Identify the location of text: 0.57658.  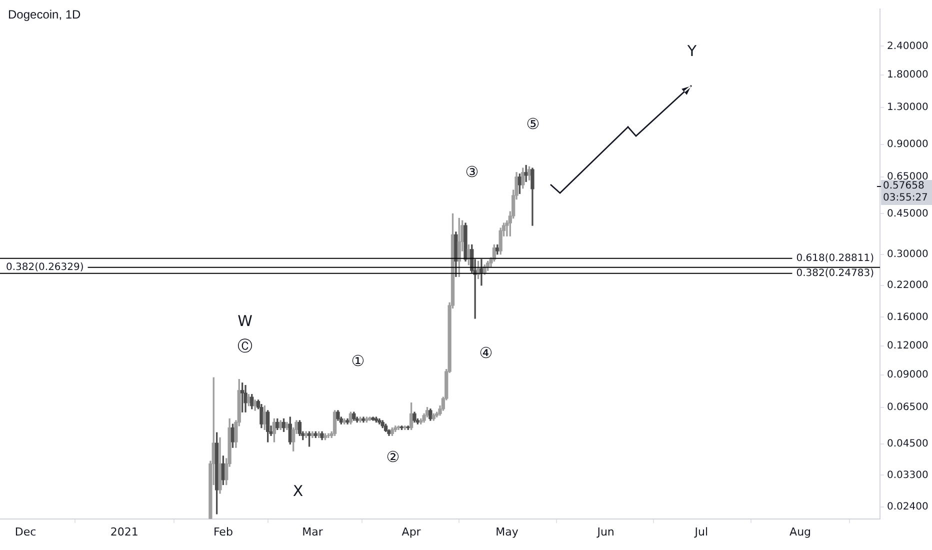
(903, 186).